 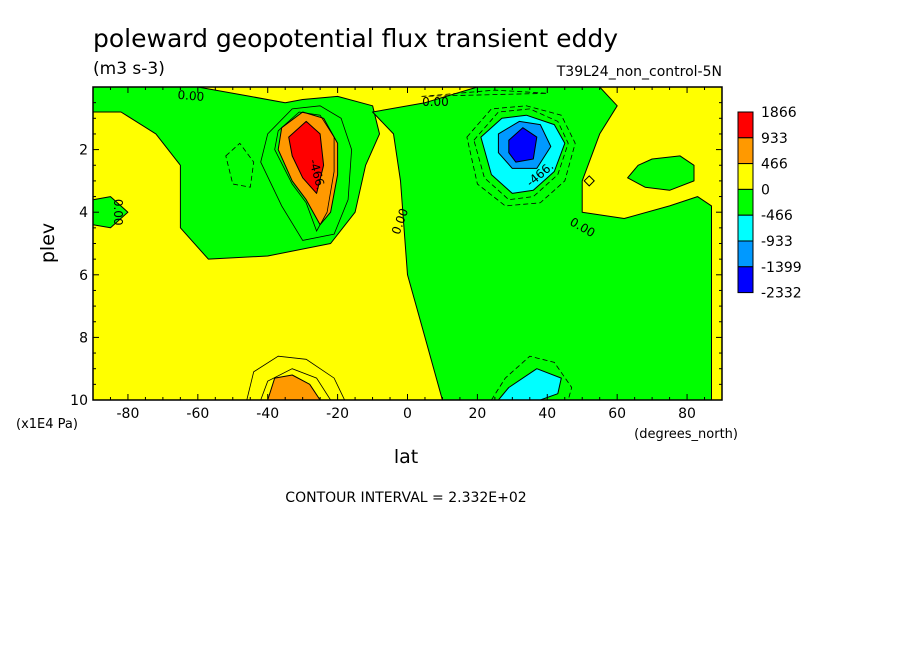 What do you see at coordinates (774, 139) in the screenshot?
I see `colorbar-tick-label: 933` at bounding box center [774, 139].